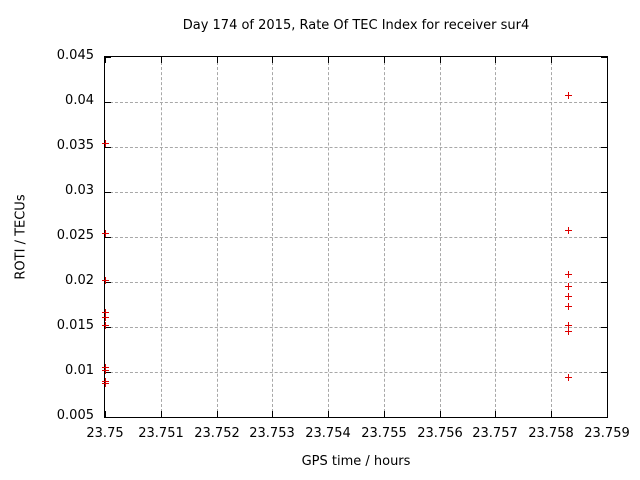 The width and height of the screenshot is (640, 480). Describe the element at coordinates (495, 433) in the screenshot. I see `x-tick-label: 23.757` at that location.